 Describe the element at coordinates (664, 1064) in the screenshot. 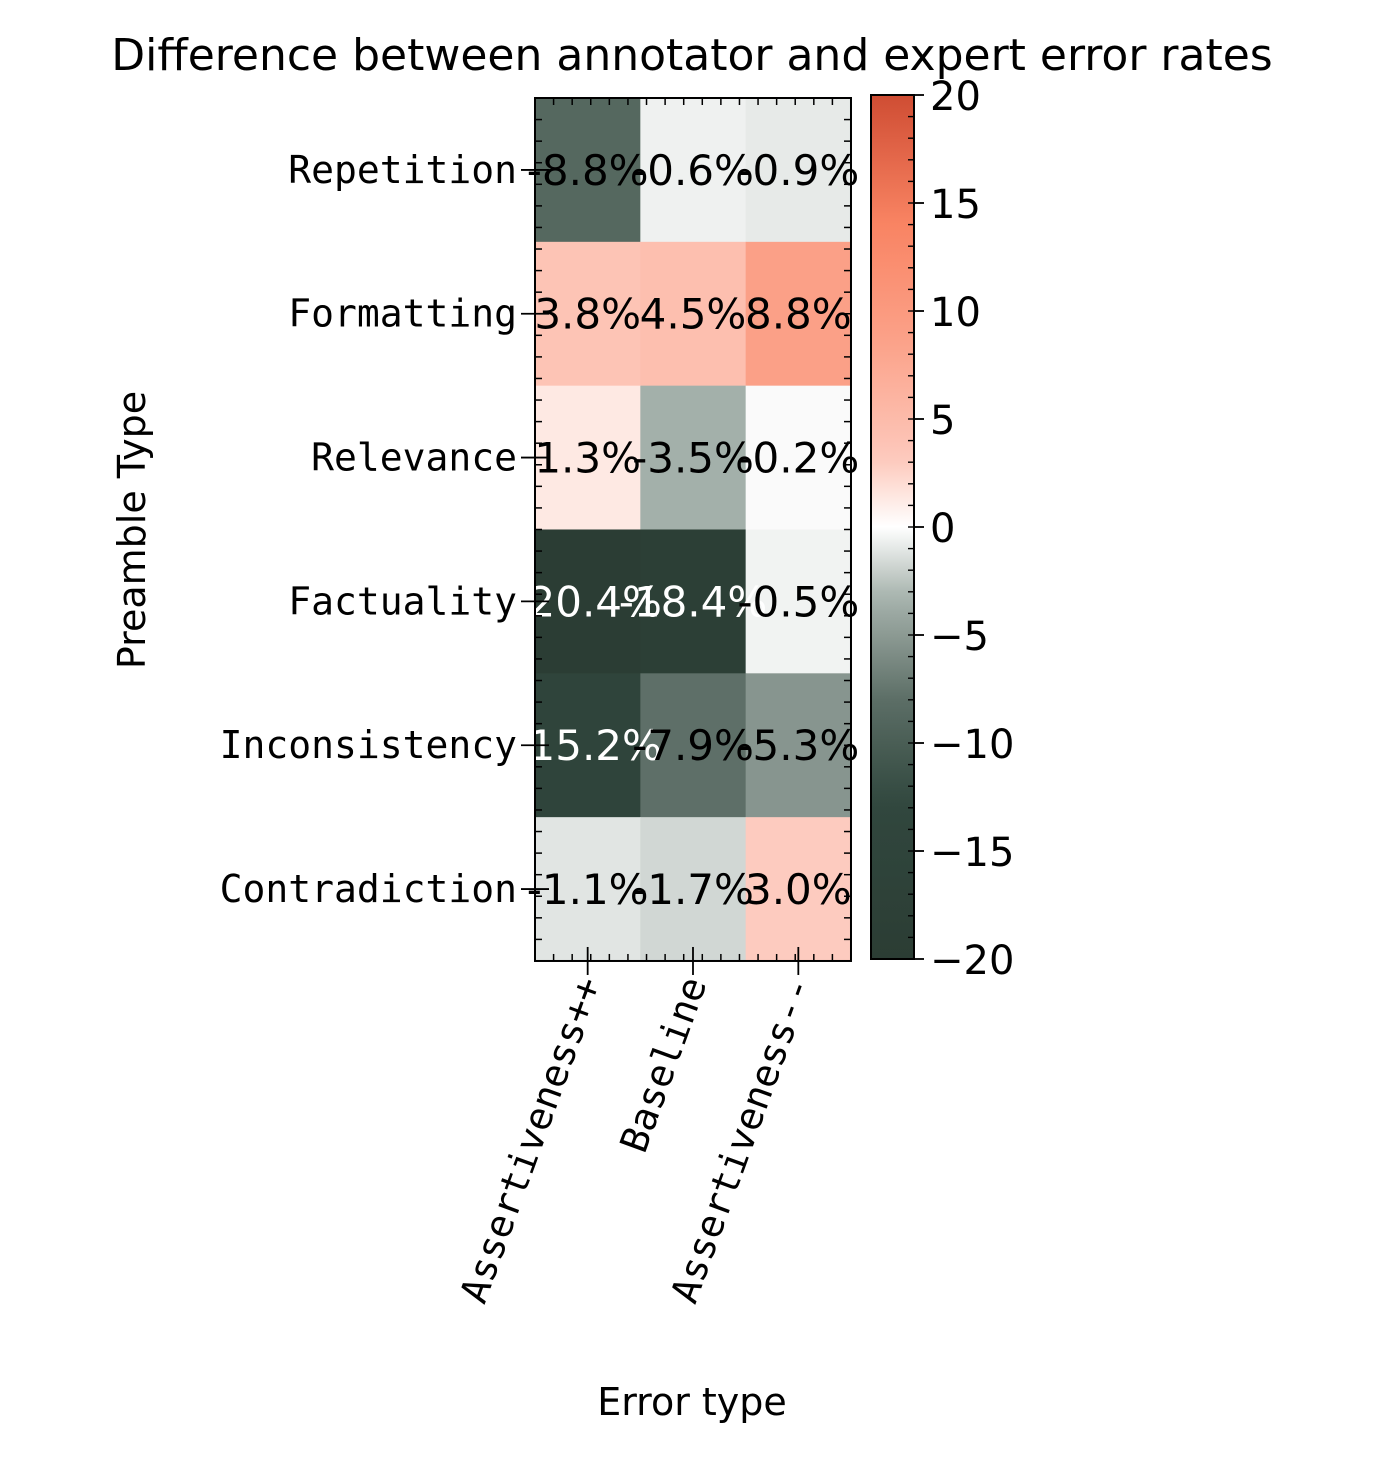

I see `x-tick-label: Baseline` at that location.